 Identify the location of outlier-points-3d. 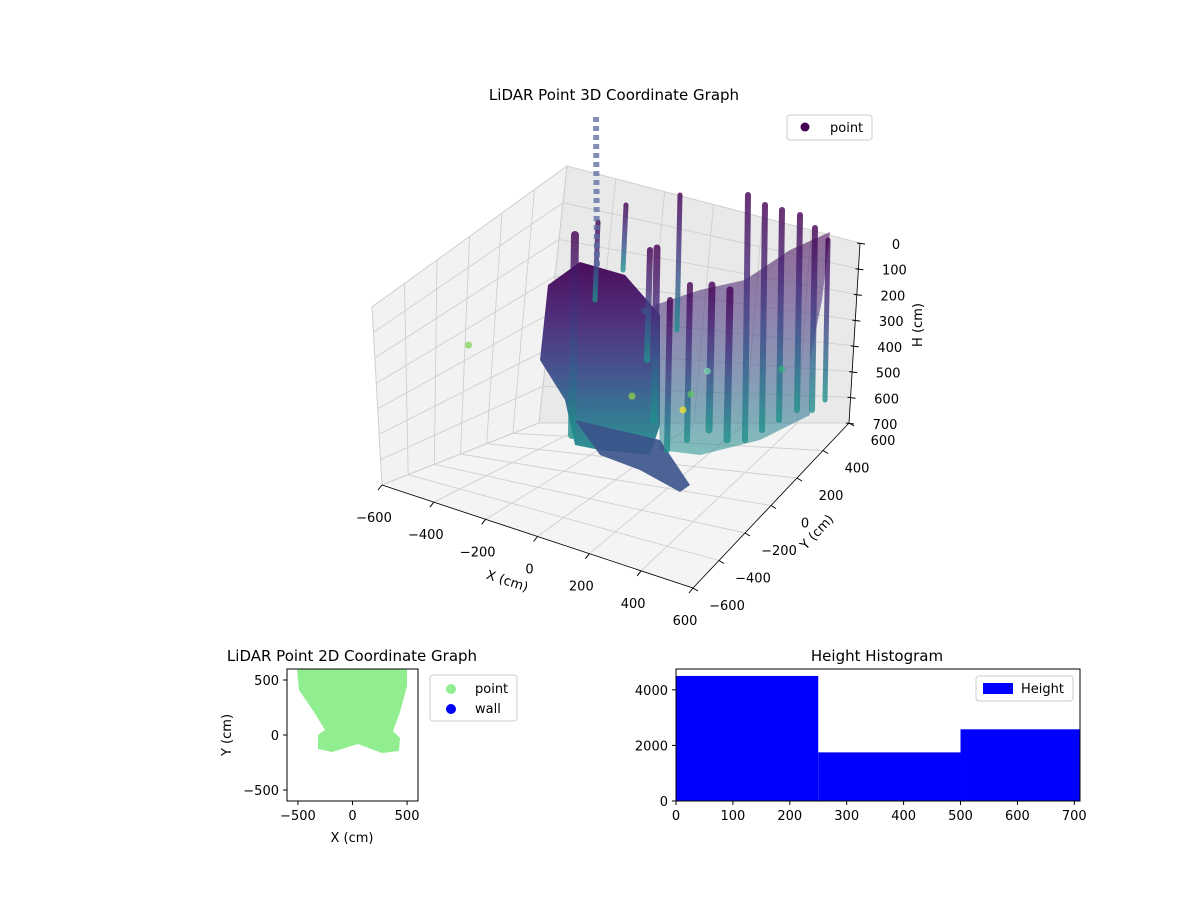
(625, 360).